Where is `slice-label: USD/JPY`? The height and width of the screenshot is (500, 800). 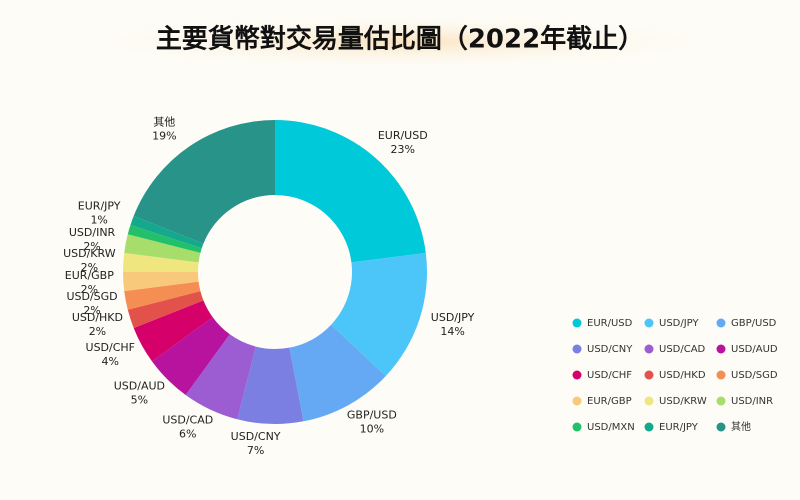
slice-label: USD/JPY is located at coordinates (453, 317).